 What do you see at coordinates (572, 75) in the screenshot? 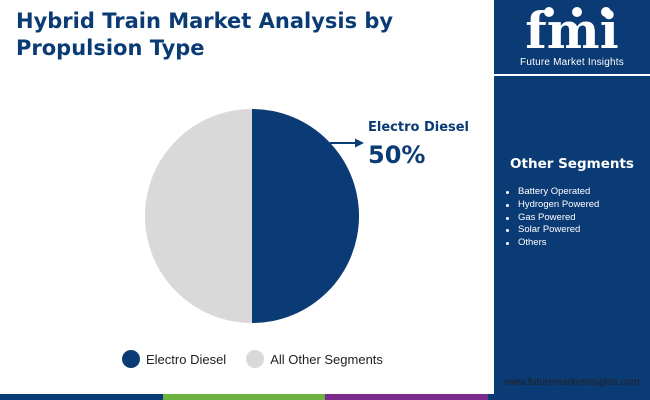
I see `logo-divider` at bounding box center [572, 75].